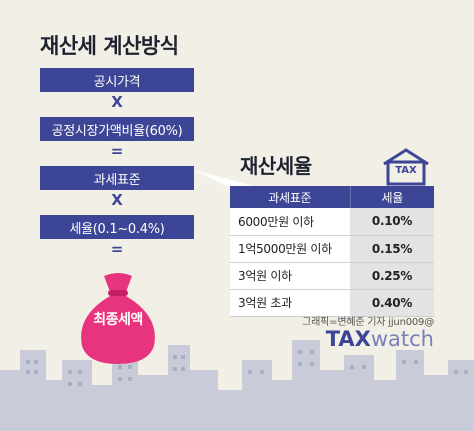 Image resolution: width=474 pixels, height=431 pixels. I want to click on rate-cell: 0.10%, so click(392, 222).